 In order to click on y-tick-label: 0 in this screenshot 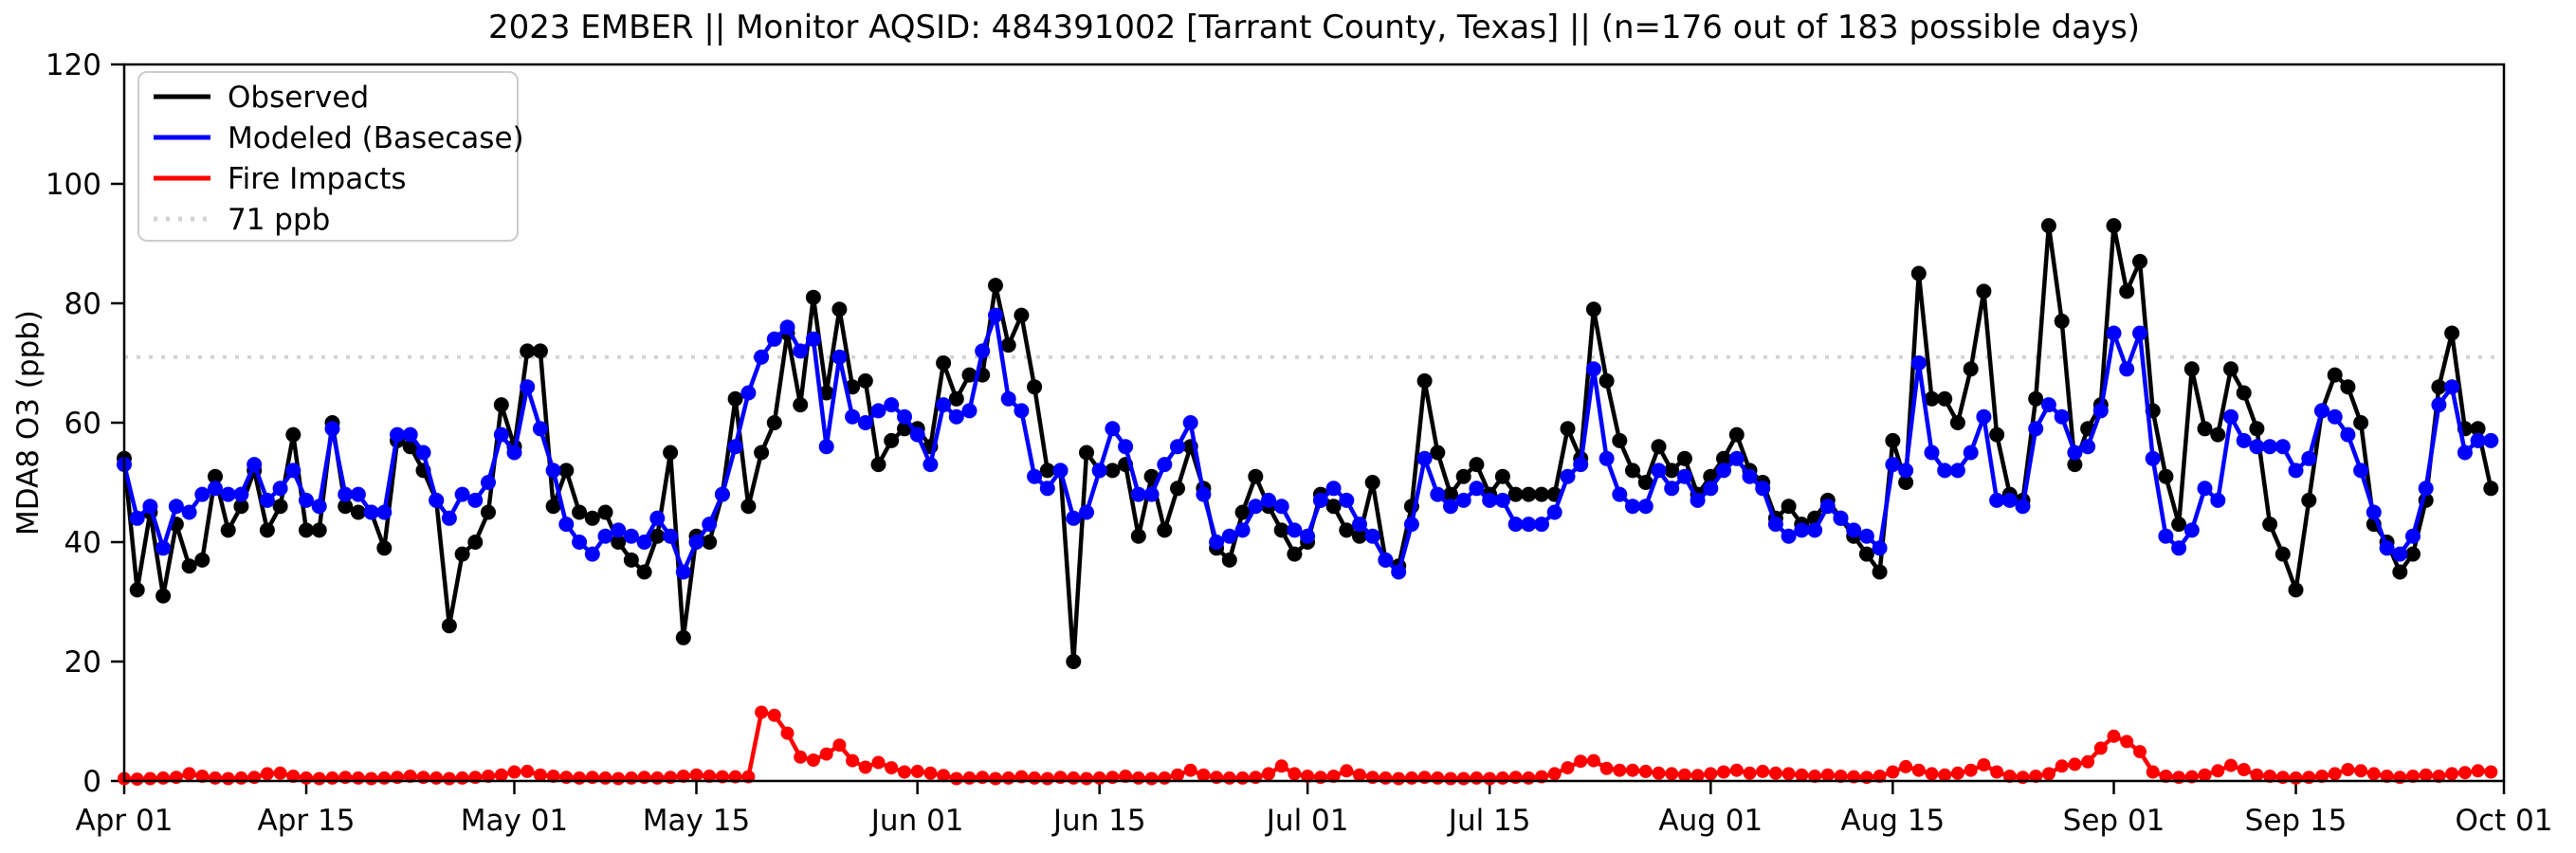, I will do `click(91, 782)`.